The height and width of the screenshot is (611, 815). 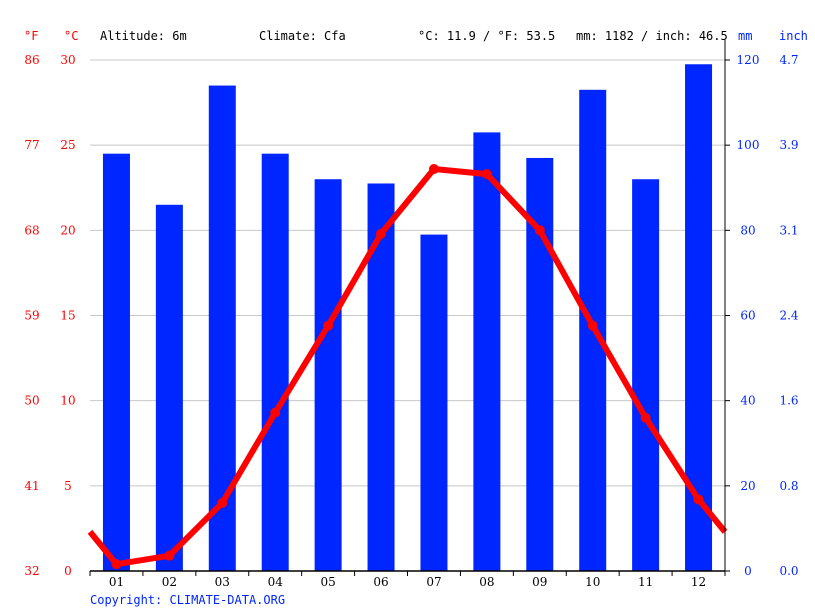 What do you see at coordinates (187, 600) in the screenshot?
I see `copyright-text: Copyright: CLIMATE-DATA.ORG` at bounding box center [187, 600].